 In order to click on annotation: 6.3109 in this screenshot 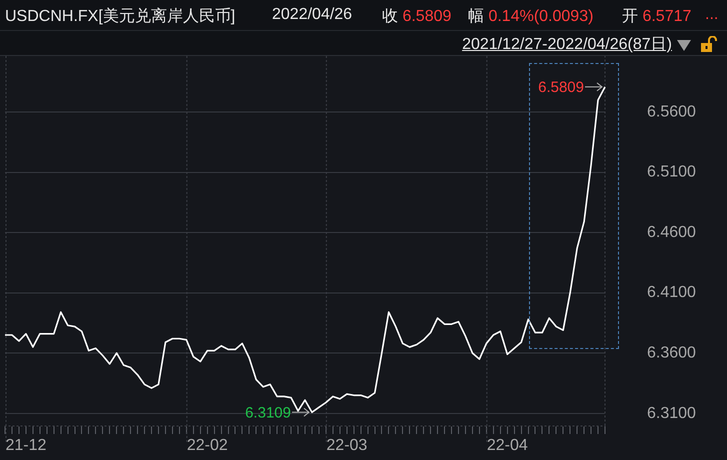, I will do `click(268, 413)`.